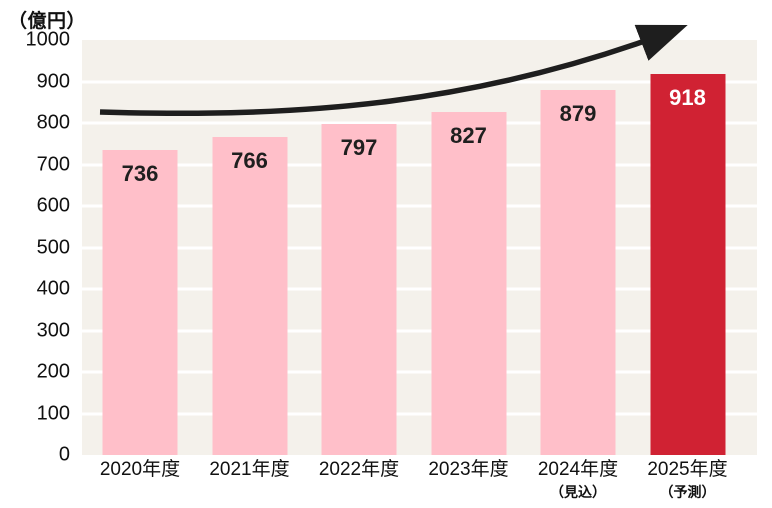  Describe the element at coordinates (578, 114) in the screenshot. I see `bar-value-label: 879` at that location.